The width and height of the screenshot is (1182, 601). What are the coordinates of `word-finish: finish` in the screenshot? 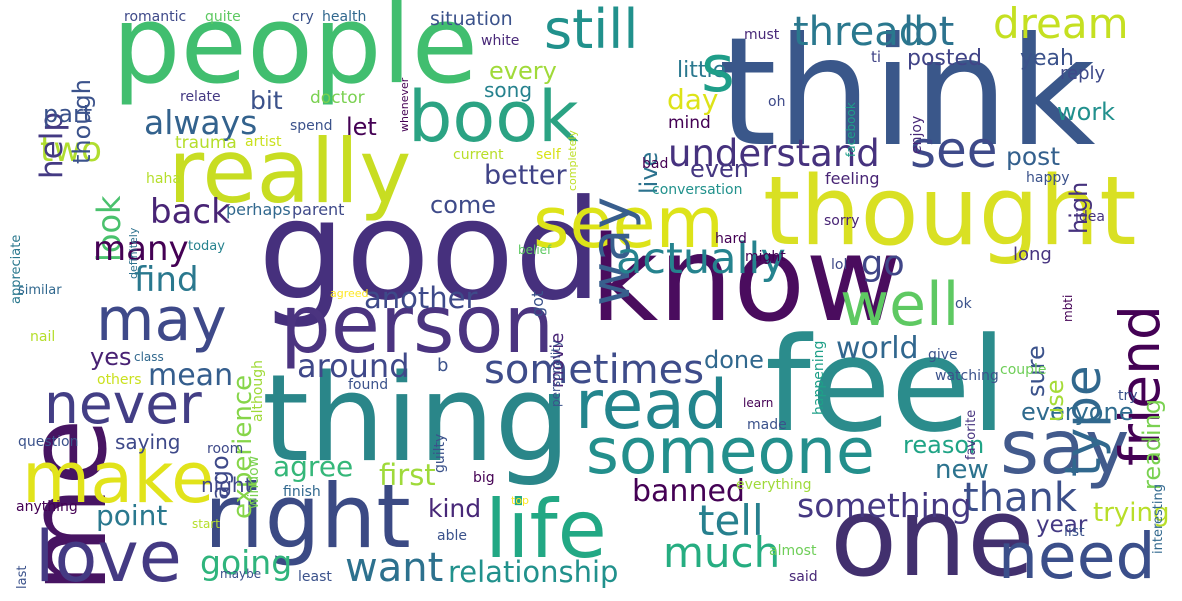 It's located at (302, 492).